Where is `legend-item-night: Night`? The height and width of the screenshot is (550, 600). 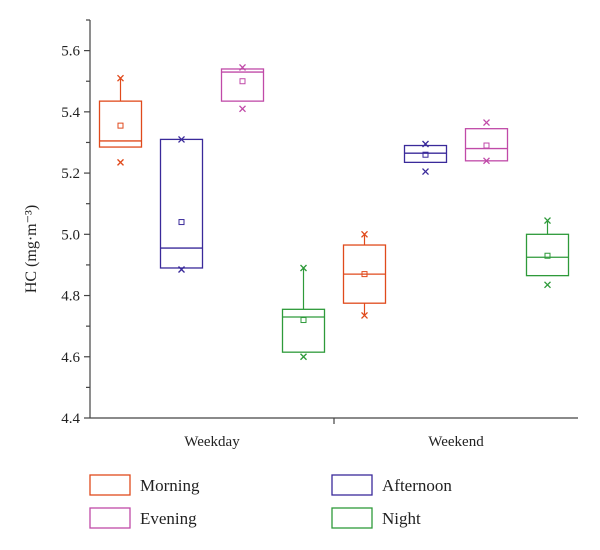
legend-item-night: Night is located at coordinates (376, 518).